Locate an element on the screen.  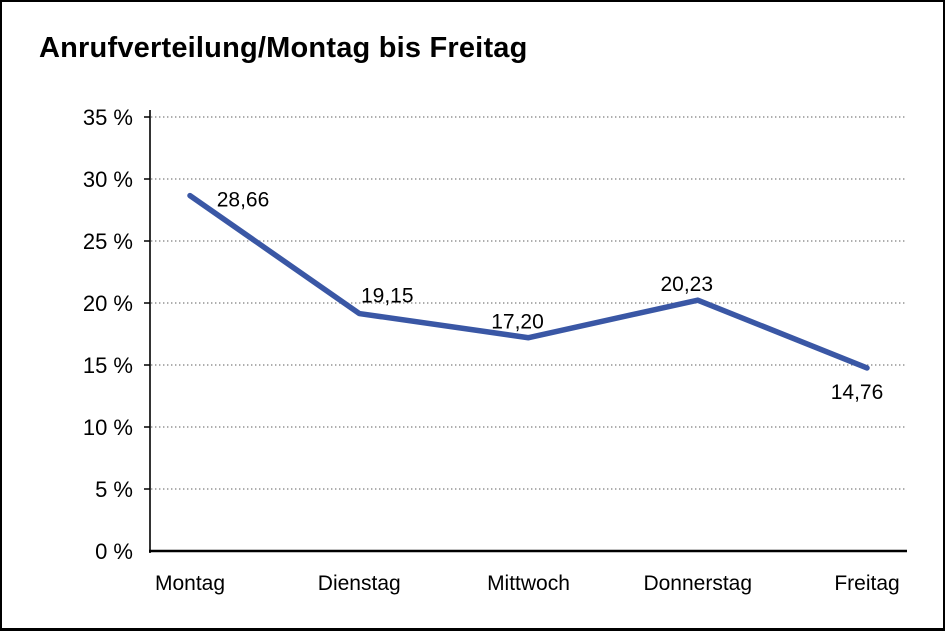
y-axis-label: 20 % is located at coordinates (108, 303).